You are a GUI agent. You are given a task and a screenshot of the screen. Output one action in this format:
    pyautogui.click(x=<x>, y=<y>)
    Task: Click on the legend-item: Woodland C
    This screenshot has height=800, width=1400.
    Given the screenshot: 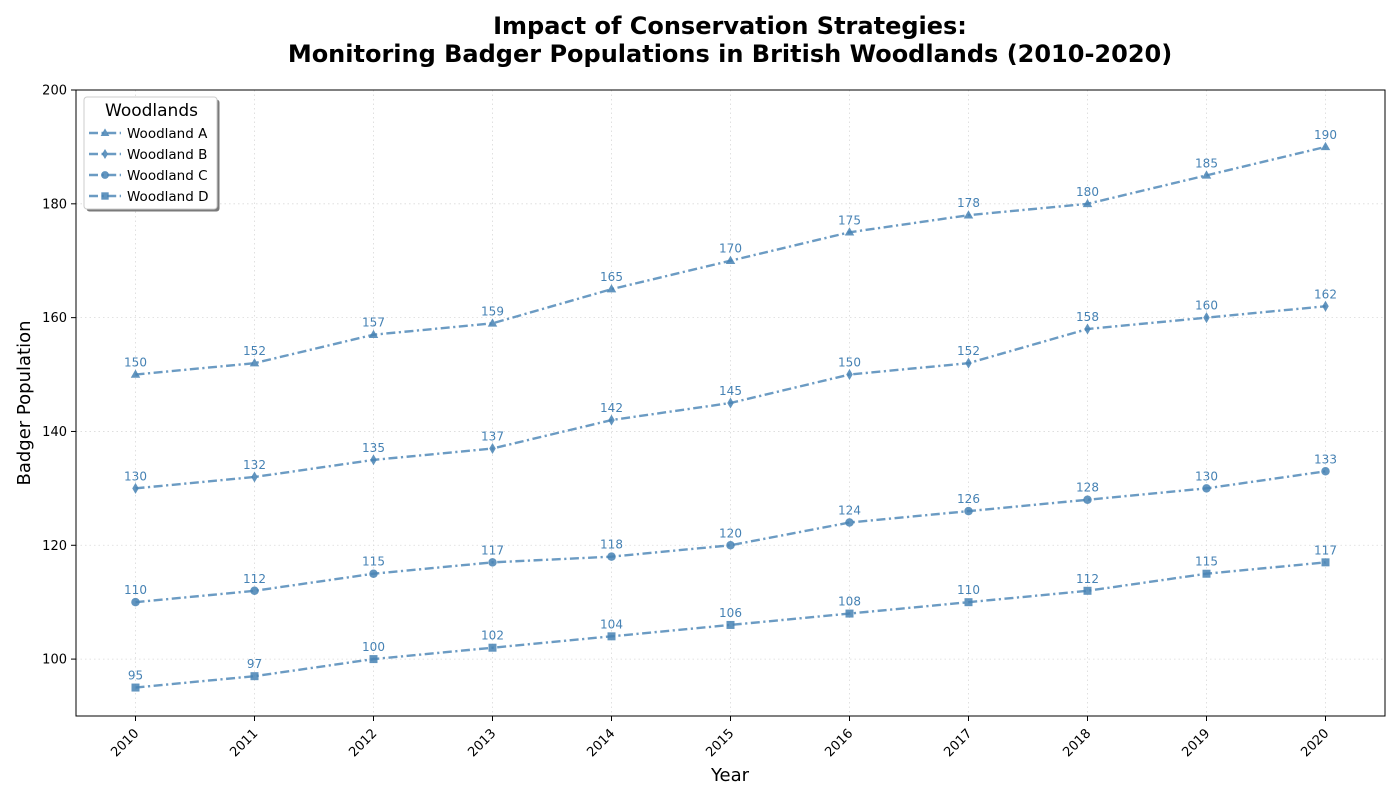 What is the action you would take?
    pyautogui.click(x=148, y=176)
    